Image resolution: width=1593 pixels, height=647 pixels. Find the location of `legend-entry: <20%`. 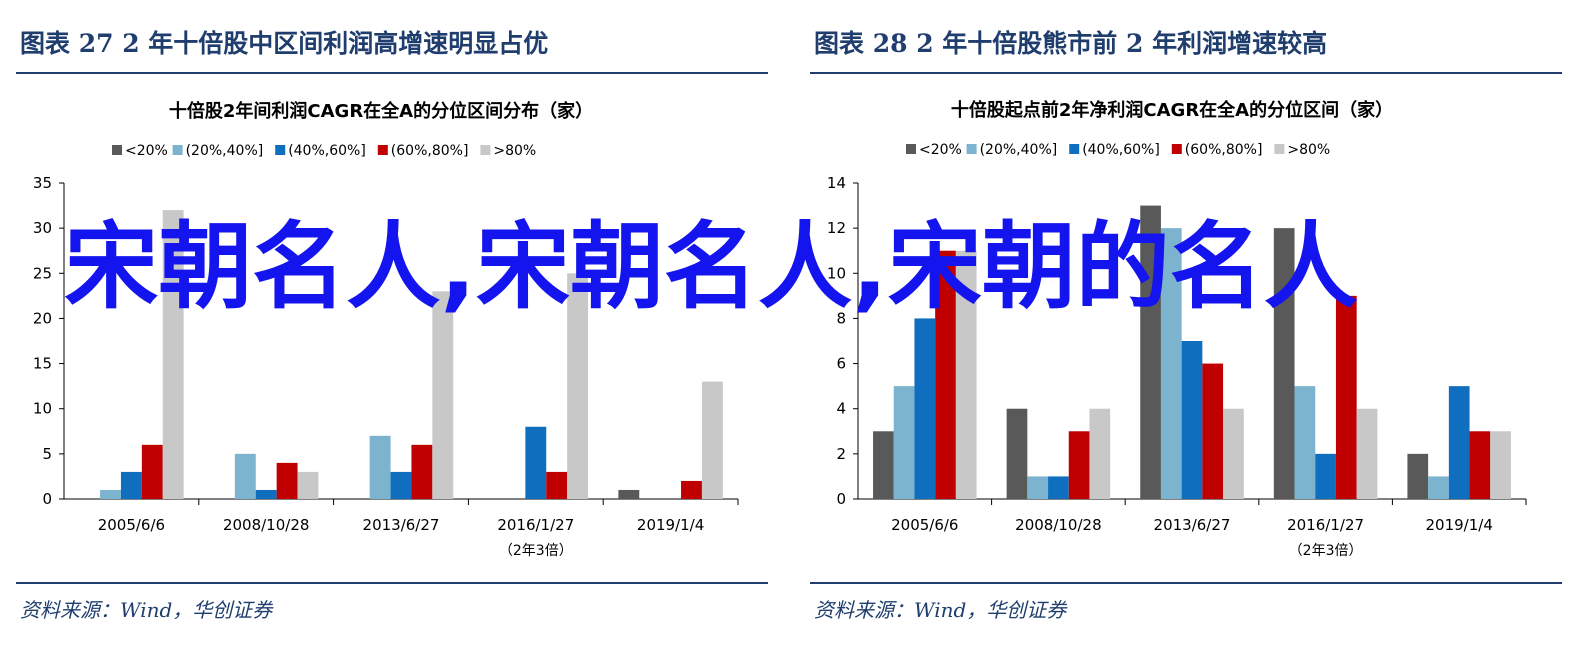

legend-entry: <20% is located at coordinates (140, 151).